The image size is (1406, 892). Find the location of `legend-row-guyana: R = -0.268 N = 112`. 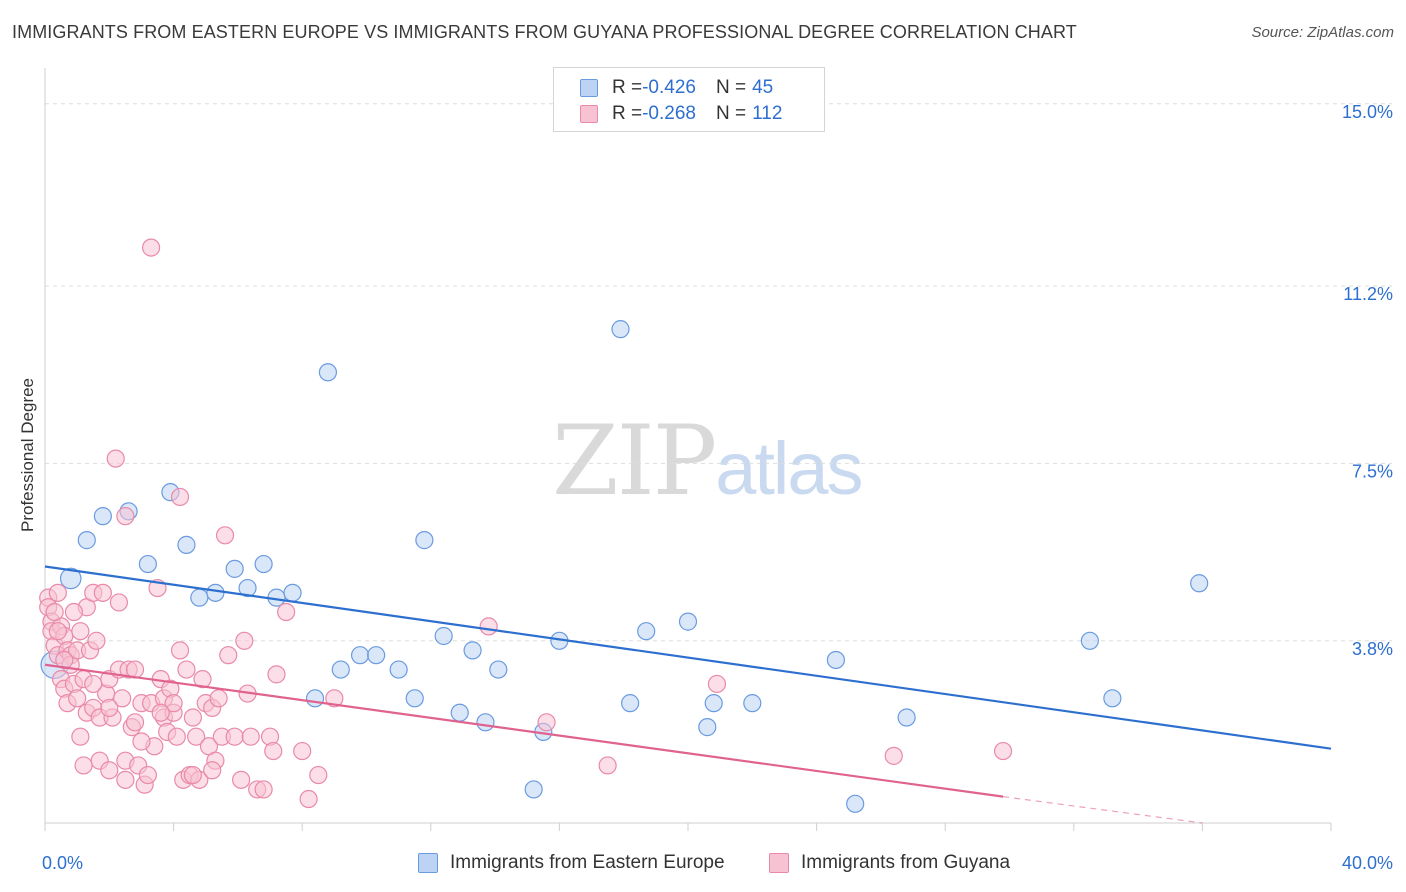

legend-row-guyana: R = -0.268 N = 112 is located at coordinates (681, 114).